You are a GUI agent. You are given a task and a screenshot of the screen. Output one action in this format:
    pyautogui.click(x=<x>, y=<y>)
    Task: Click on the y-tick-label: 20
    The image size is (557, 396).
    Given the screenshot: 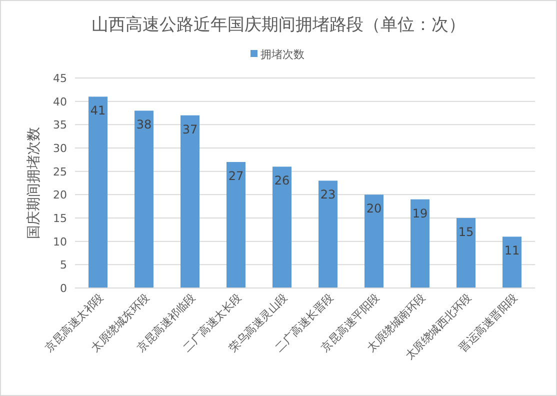 What is the action you would take?
    pyautogui.click(x=60, y=195)
    